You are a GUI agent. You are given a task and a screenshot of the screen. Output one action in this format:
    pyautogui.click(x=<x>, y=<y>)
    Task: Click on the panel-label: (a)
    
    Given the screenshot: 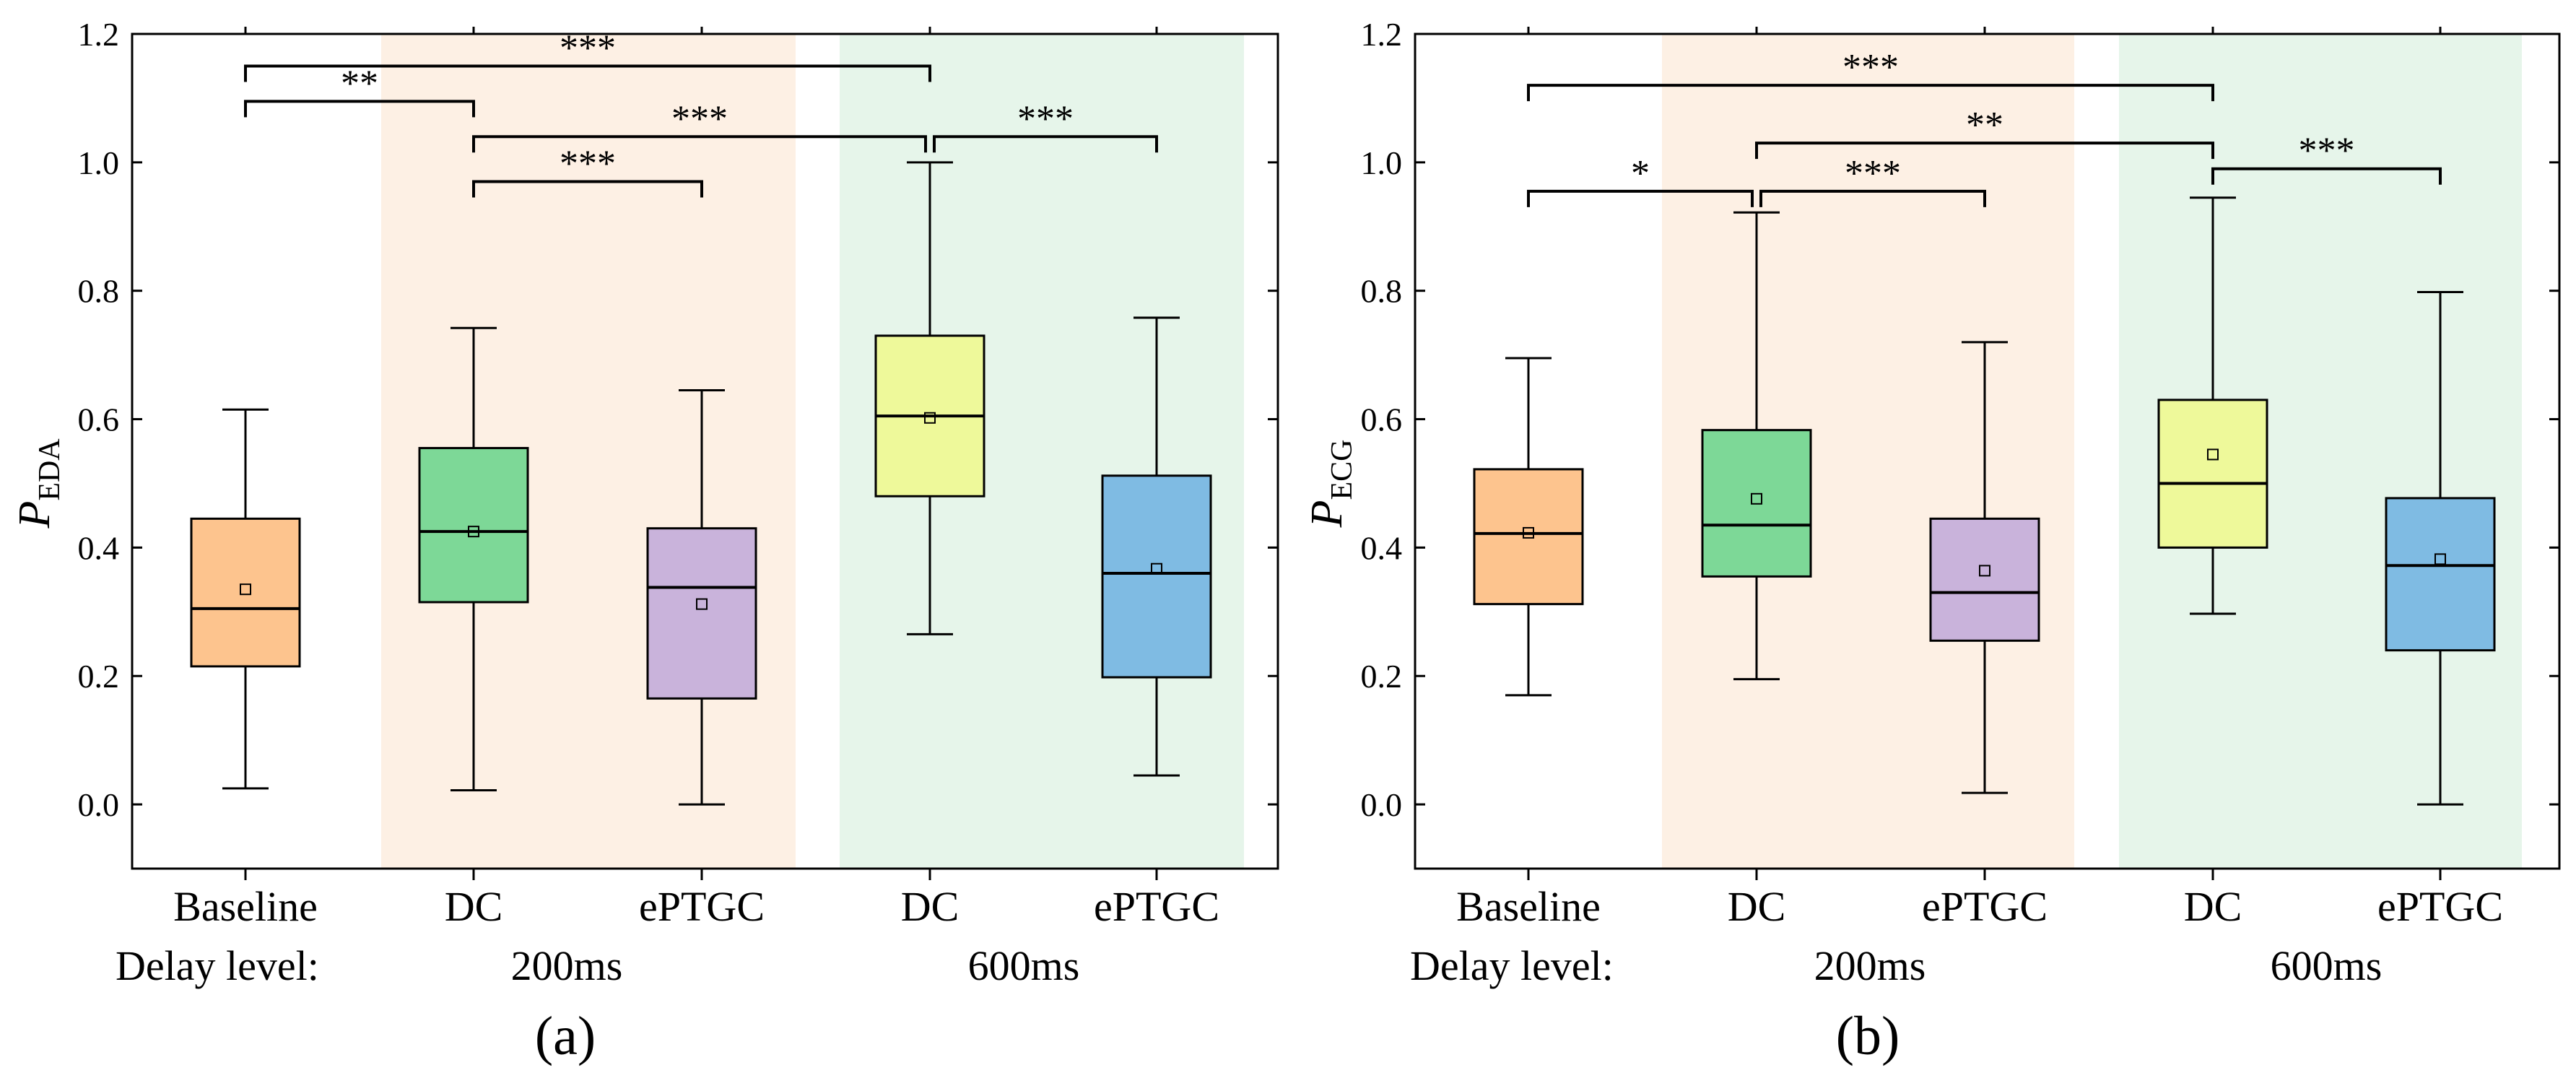 What is the action you would take?
    pyautogui.click(x=565, y=1036)
    